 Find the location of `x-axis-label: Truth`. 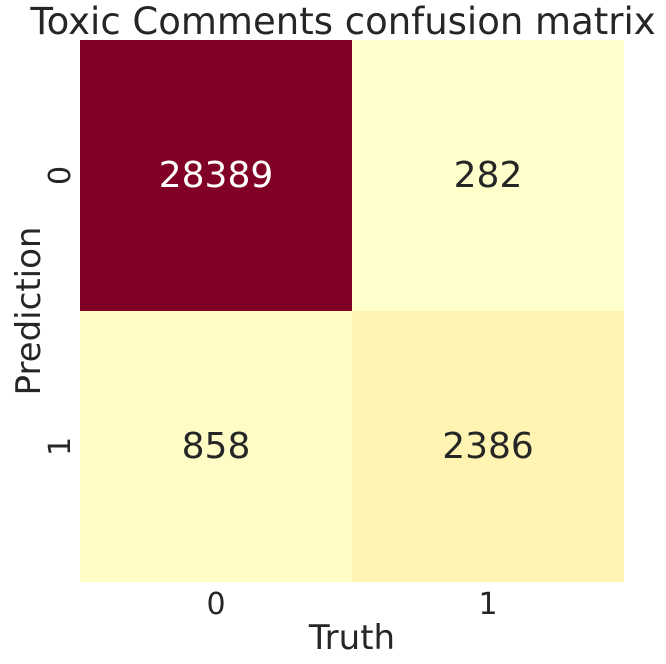

x-axis-label: Truth is located at coordinates (351, 638).